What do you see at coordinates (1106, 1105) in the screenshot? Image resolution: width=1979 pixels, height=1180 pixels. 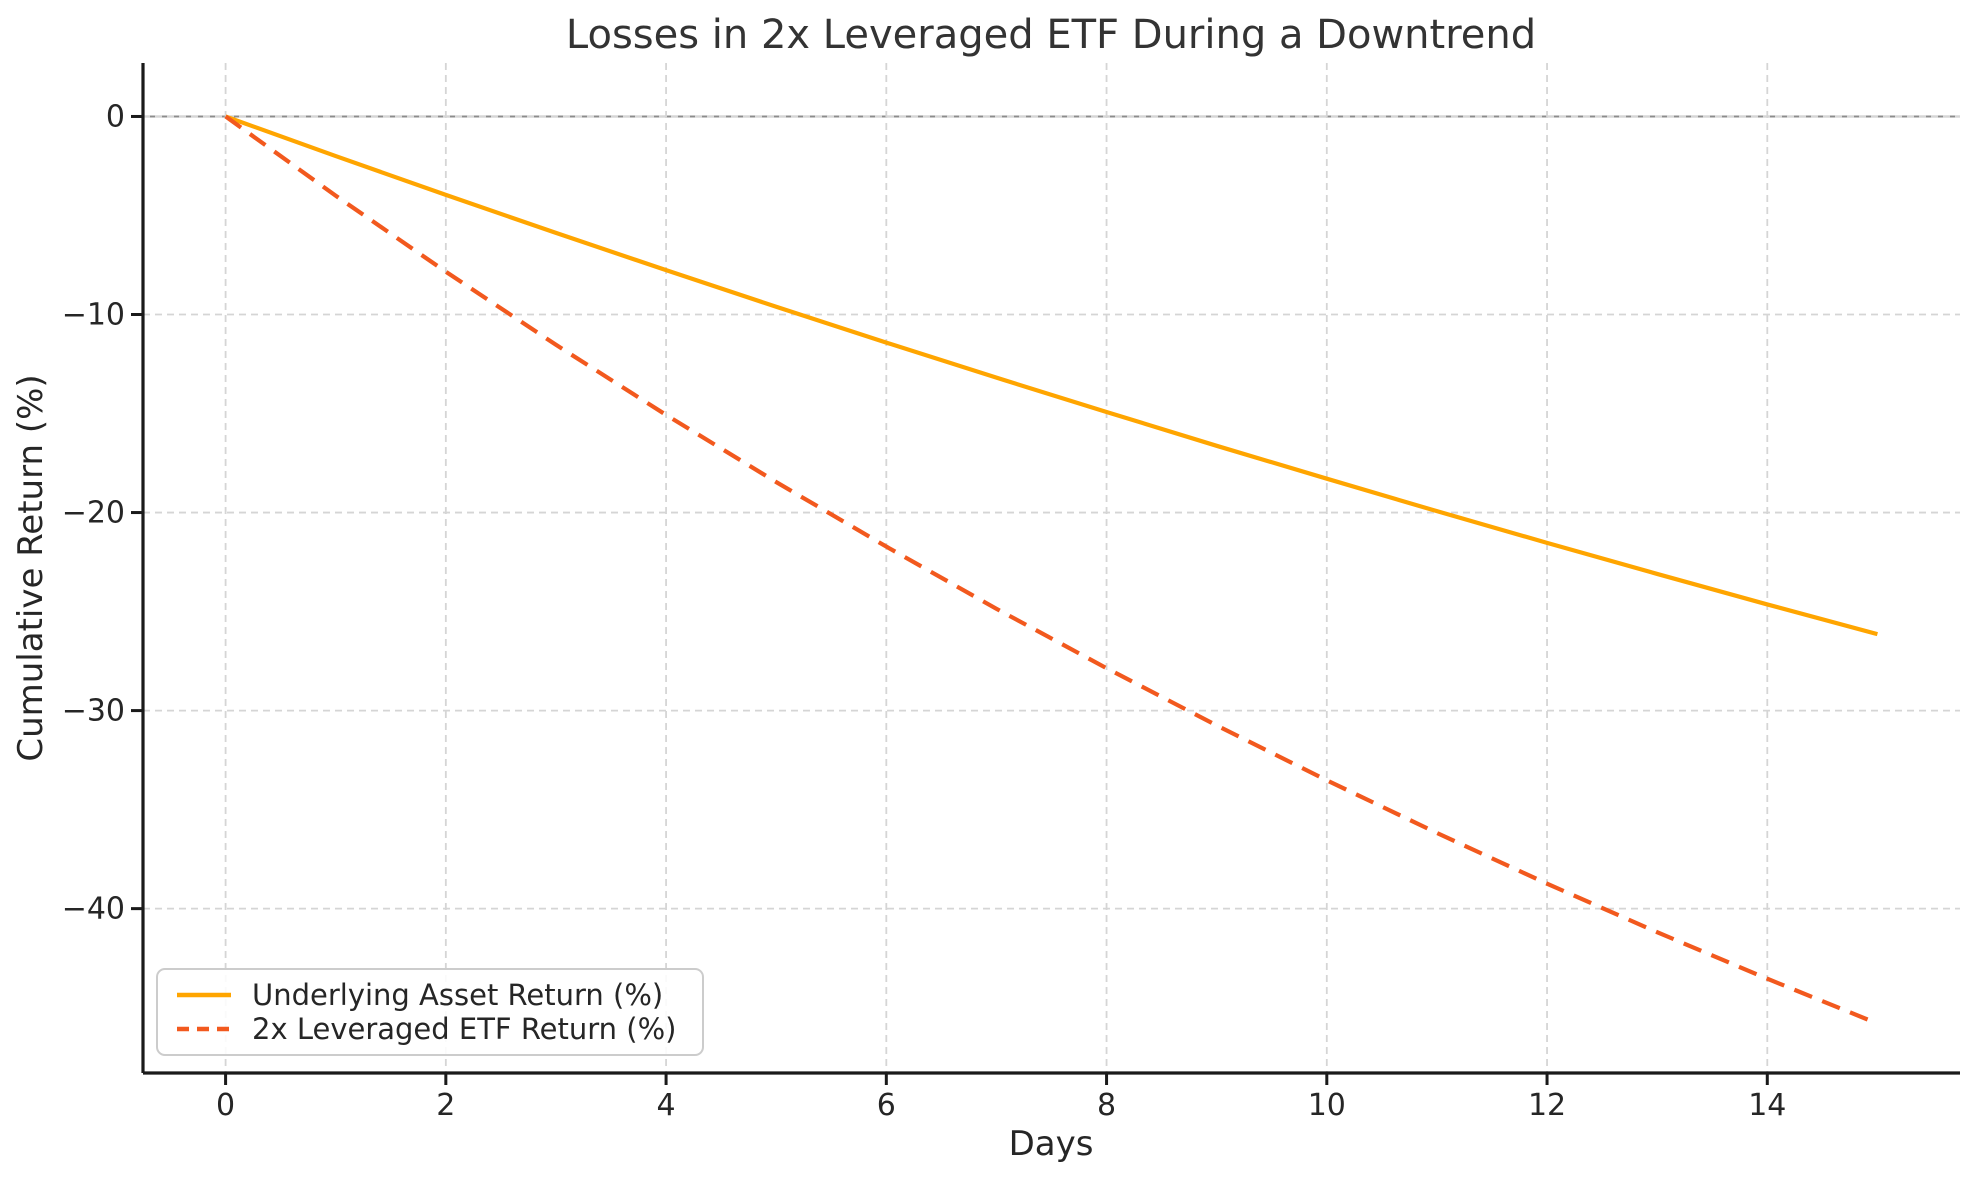 I see `x-tick-label: 8` at bounding box center [1106, 1105].